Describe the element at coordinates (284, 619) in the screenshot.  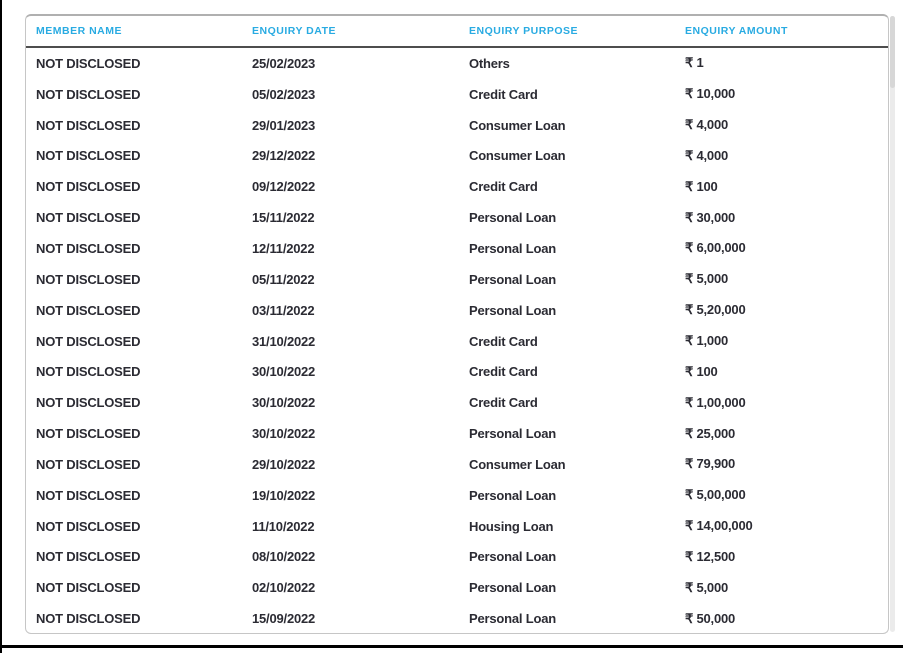
I see `enquiry-date-cell: 15/09/2022` at that location.